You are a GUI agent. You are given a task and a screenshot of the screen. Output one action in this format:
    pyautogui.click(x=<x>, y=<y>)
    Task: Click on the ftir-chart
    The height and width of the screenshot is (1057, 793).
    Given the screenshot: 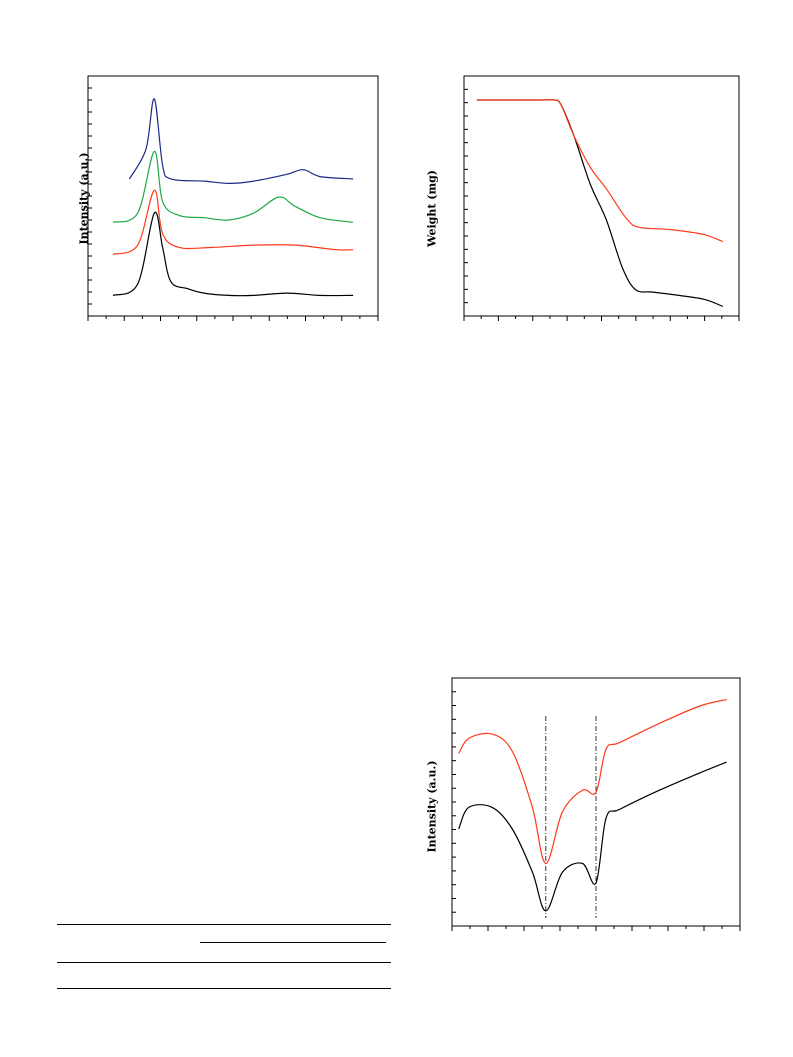 What is the action you would take?
    pyautogui.click(x=596, y=804)
    